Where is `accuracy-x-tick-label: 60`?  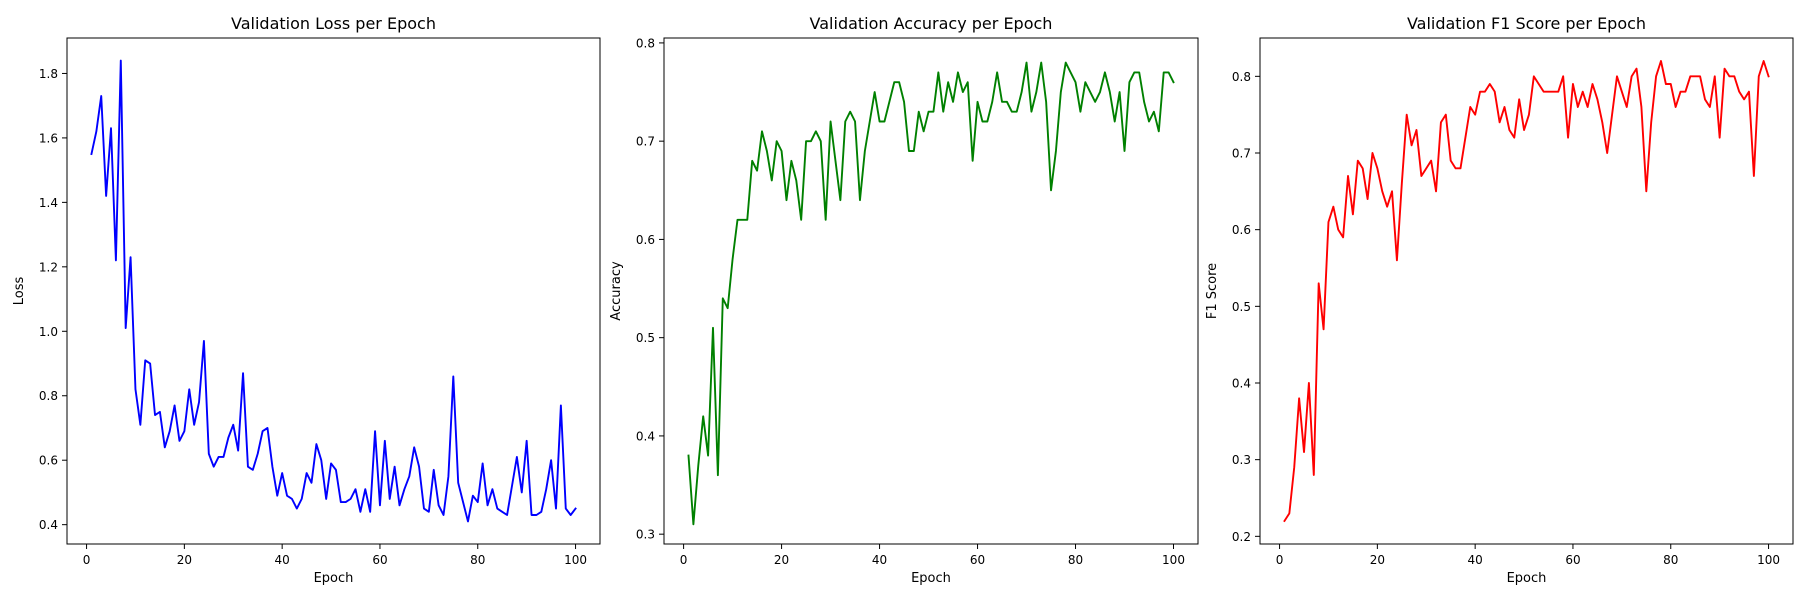 accuracy-x-tick-label: 60 is located at coordinates (977, 560).